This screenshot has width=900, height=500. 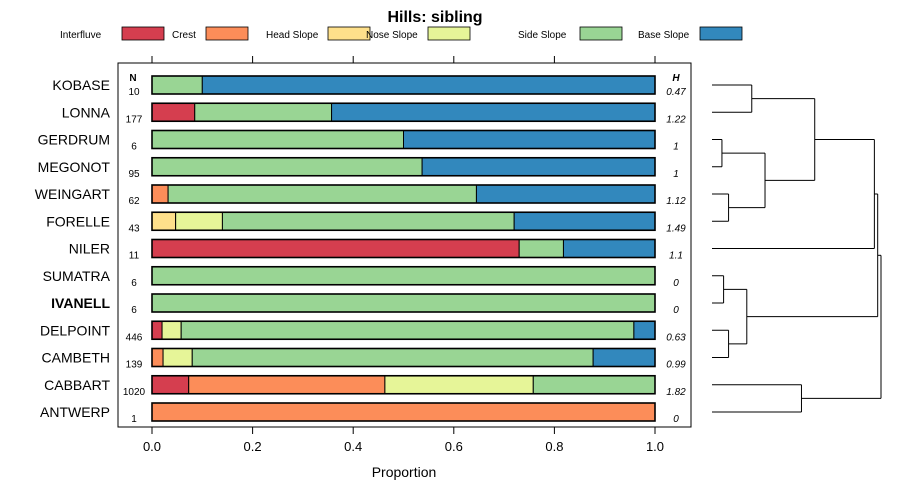 What do you see at coordinates (134, 283) in the screenshot?
I see `n-value-sumatra: 6` at bounding box center [134, 283].